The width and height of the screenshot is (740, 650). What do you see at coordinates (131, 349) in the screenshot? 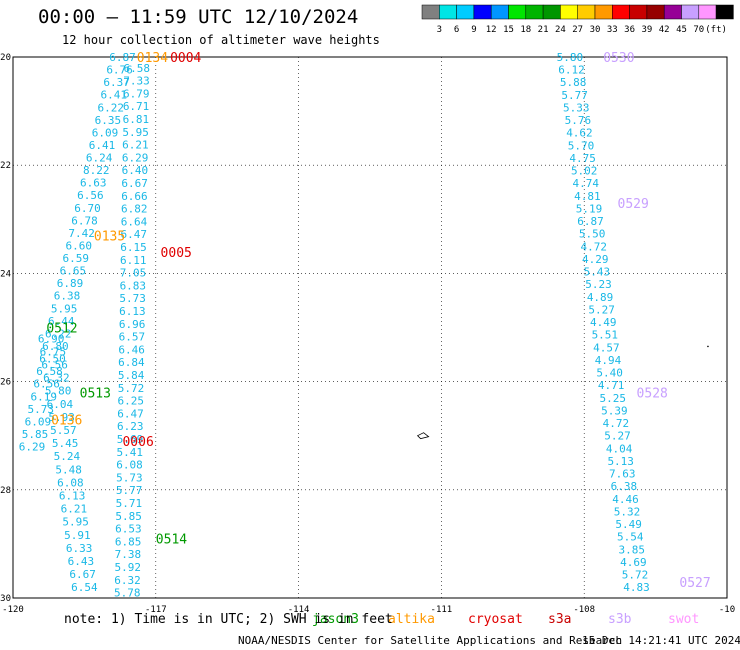
I see `swh-value-label: 6.46` at bounding box center [131, 349].